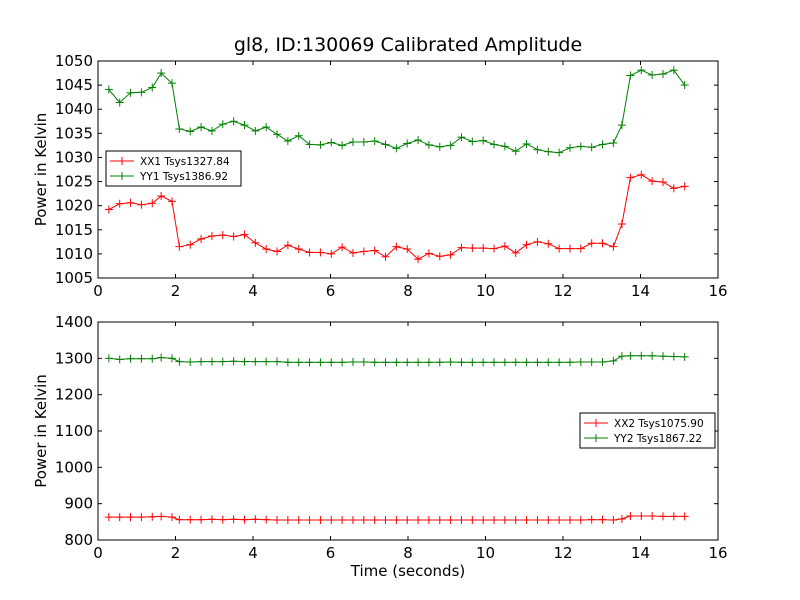 This screenshot has height=600, width=800. What do you see at coordinates (185, 162) in the screenshot?
I see `legend-label: XX1 Tsys1327.84` at bounding box center [185, 162].